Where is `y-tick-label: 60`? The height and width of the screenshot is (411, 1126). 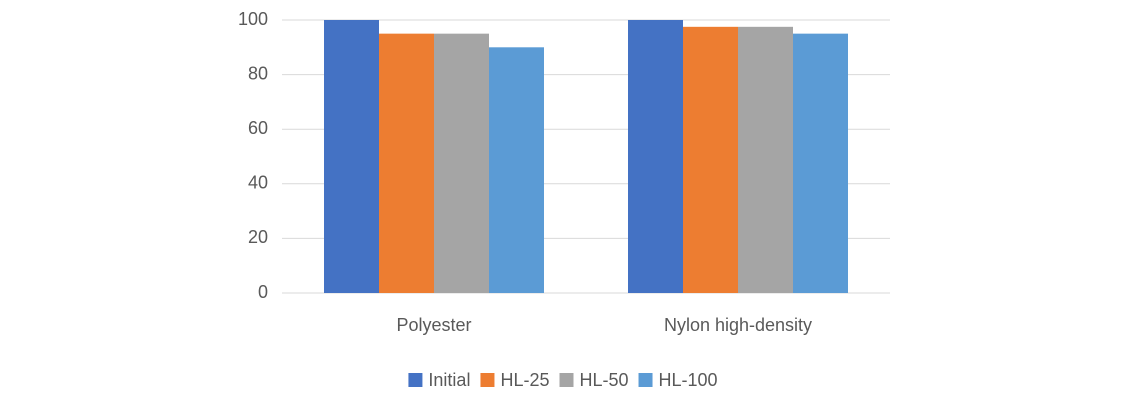 y-tick-label: 60 is located at coordinates (258, 128).